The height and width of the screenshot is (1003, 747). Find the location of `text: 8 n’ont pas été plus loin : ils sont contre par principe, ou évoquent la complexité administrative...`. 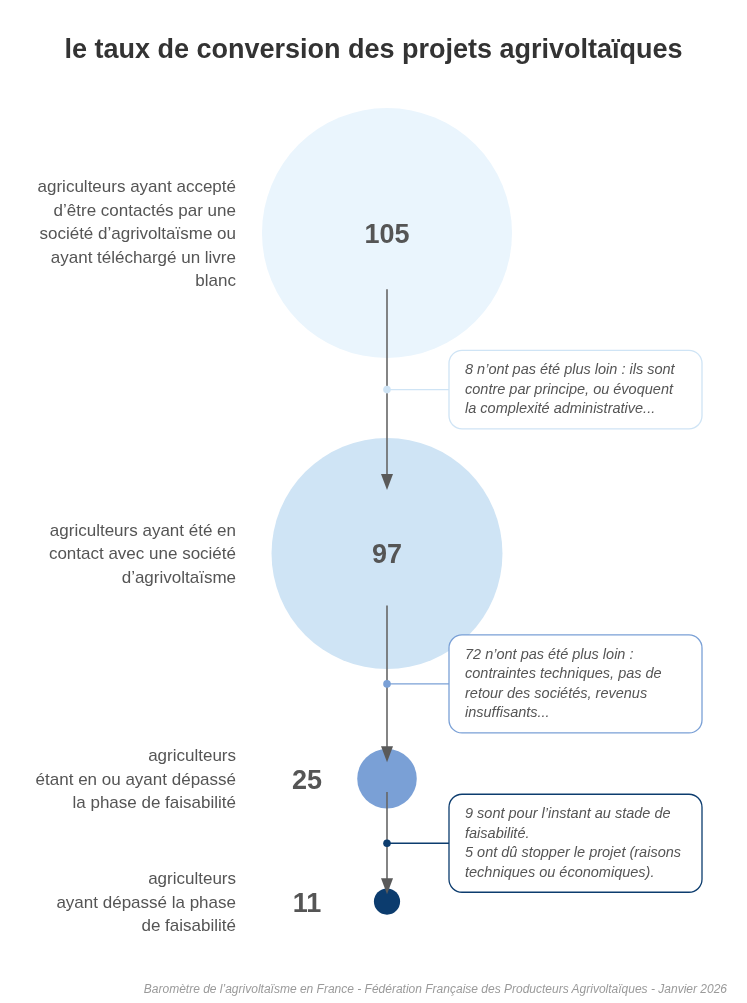

text: 8 n’ont pas été plus loin : ils sont contre par principe, ou évoquent la complexité administrative... is located at coordinates (570, 389).